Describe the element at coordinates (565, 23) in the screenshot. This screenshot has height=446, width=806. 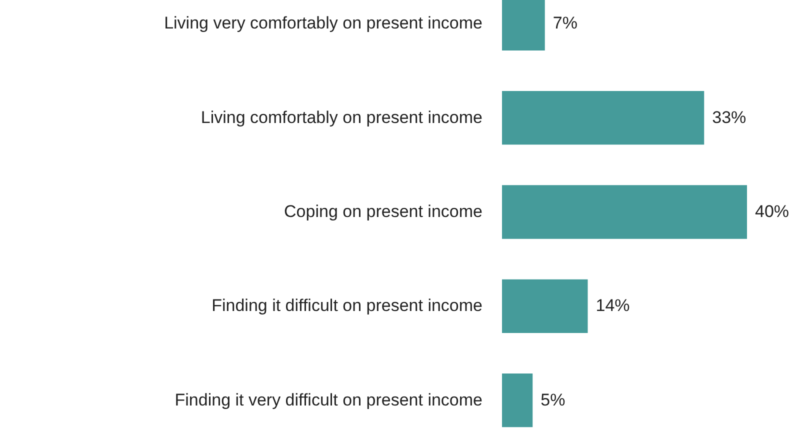
I see `data-label: 7%` at that location.